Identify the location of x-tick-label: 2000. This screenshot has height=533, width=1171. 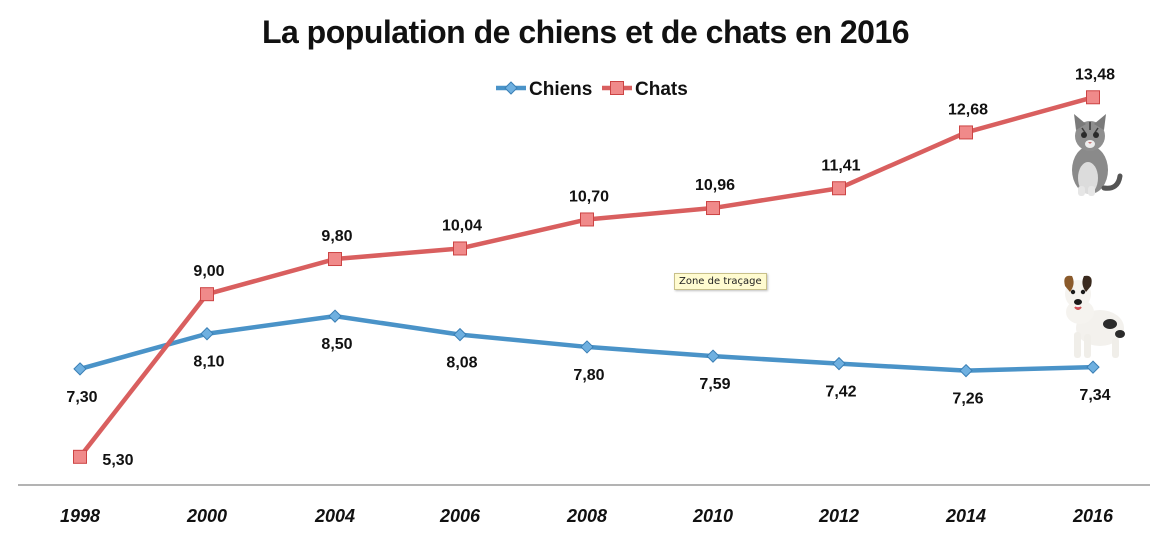
(206, 516).